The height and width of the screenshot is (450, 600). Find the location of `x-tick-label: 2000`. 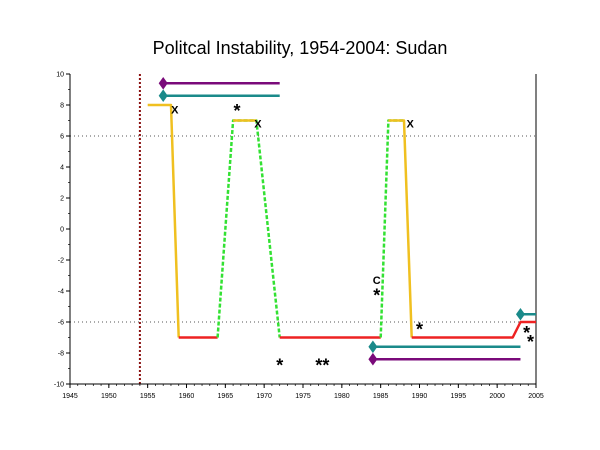

x-tick-label: 2000 is located at coordinates (497, 396).